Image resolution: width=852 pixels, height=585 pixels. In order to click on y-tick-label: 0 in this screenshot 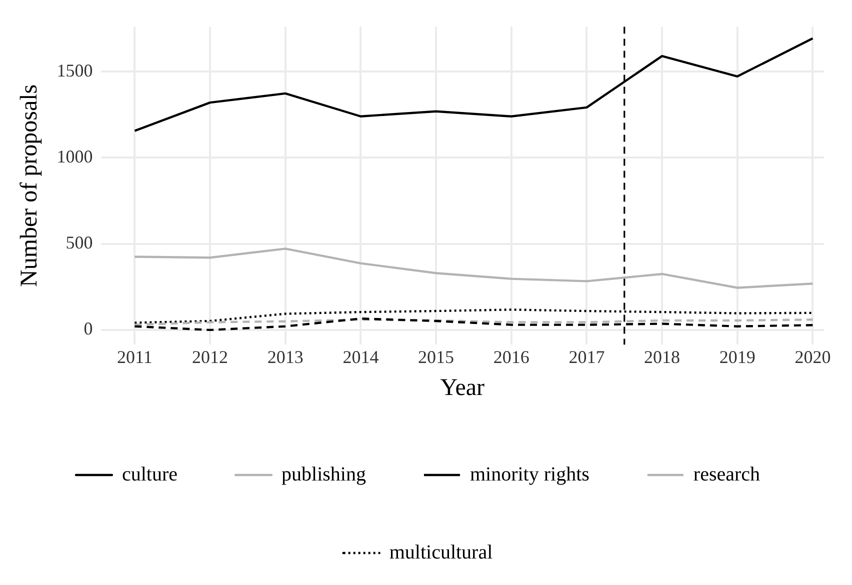, I will do `click(88, 328)`.